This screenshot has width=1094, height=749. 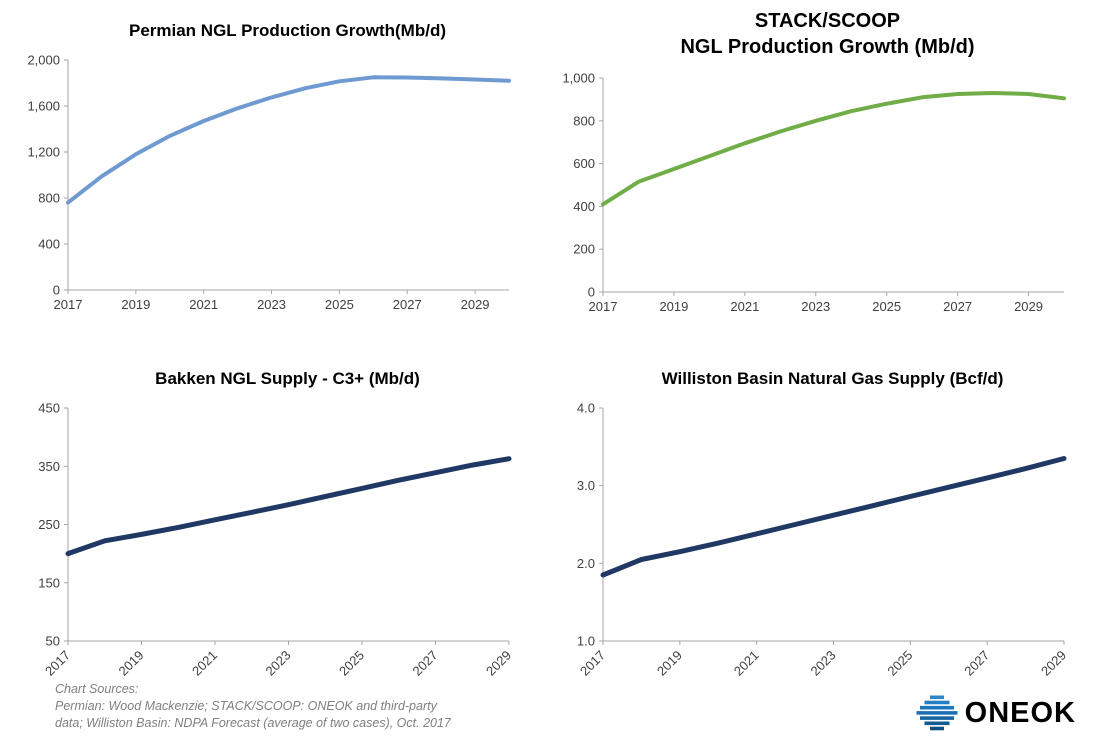 What do you see at coordinates (1020, 712) in the screenshot?
I see `oneok-logo-text: ONEOK` at bounding box center [1020, 712].